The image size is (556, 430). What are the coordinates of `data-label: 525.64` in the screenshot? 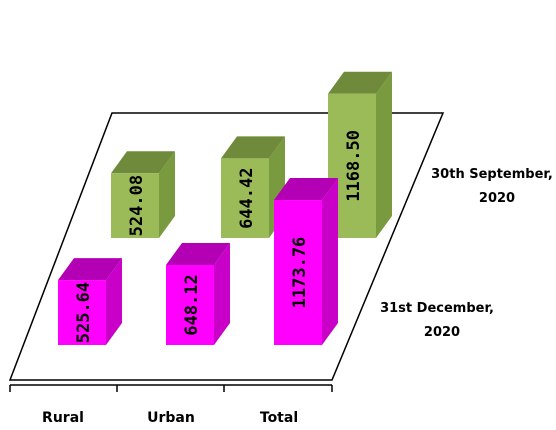 It's located at (84, 312).